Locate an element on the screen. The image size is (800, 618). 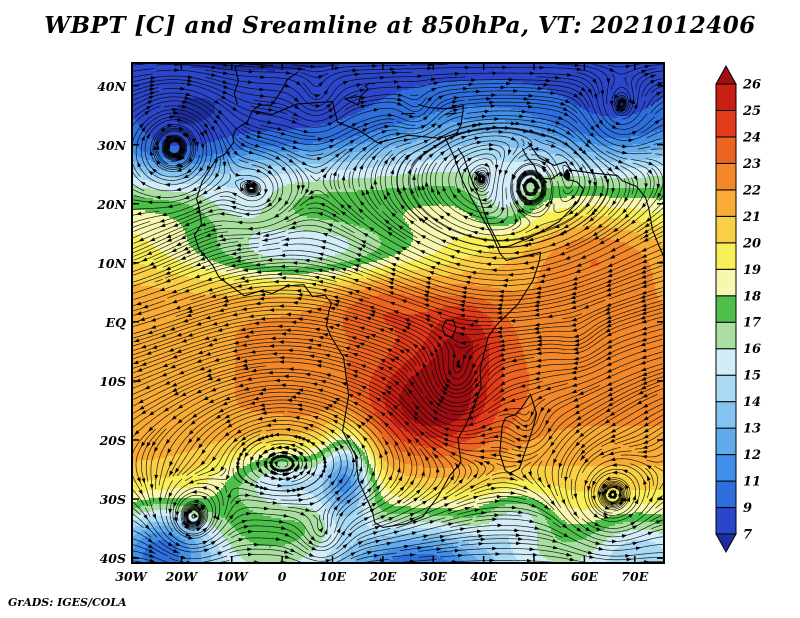
x-axis-label-10W: 10W is located at coordinates (232, 576).